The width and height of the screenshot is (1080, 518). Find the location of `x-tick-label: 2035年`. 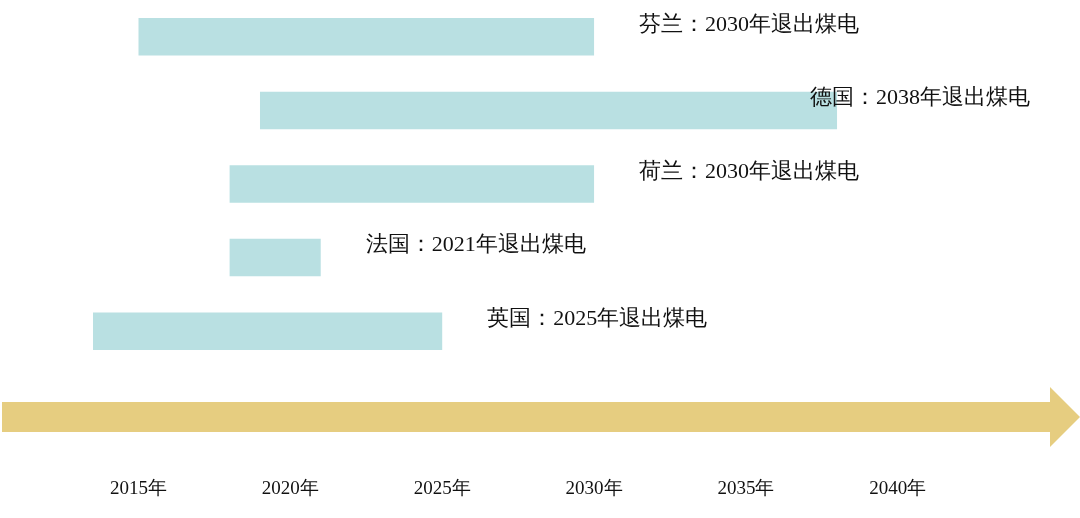

x-tick-label: 2035年 is located at coordinates (746, 488).